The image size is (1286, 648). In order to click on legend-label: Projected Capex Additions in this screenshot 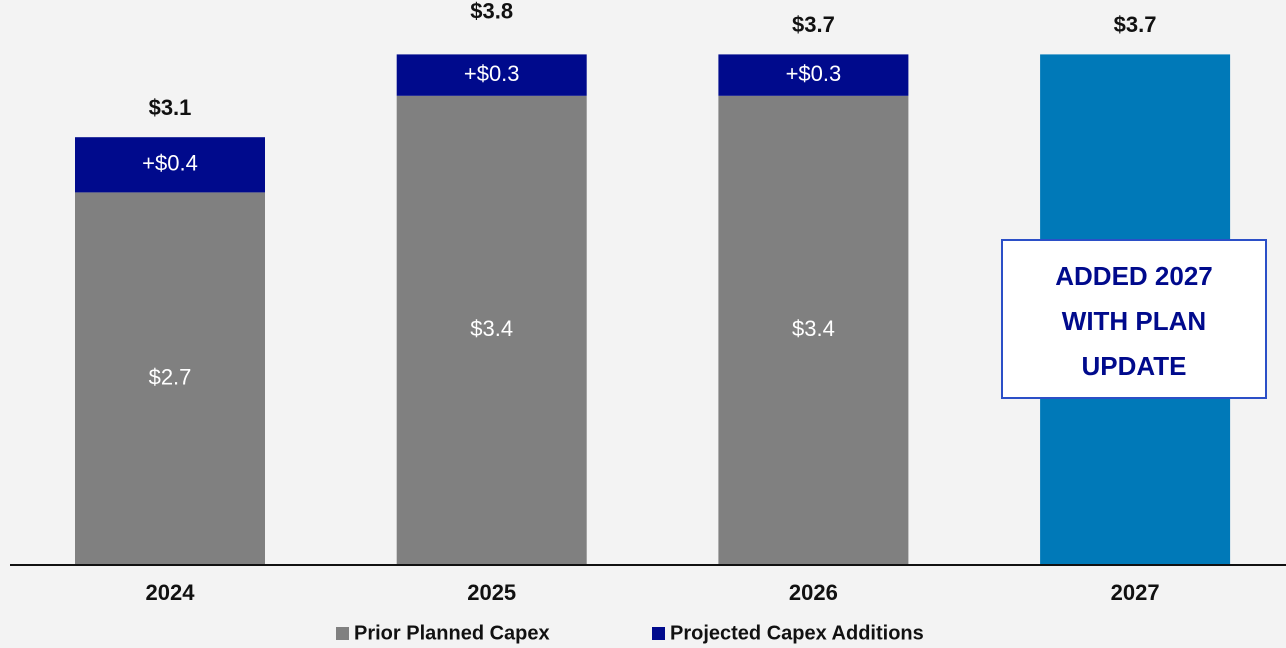, I will do `click(797, 633)`.